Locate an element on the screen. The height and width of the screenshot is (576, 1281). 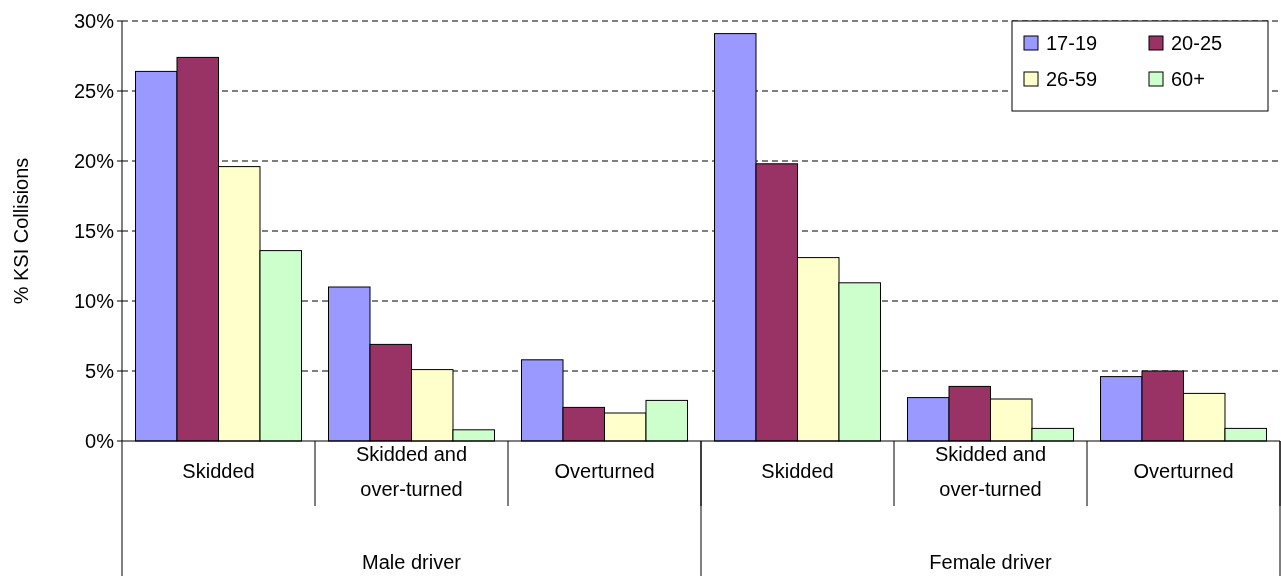
text: Male driver is located at coordinates (412, 562).